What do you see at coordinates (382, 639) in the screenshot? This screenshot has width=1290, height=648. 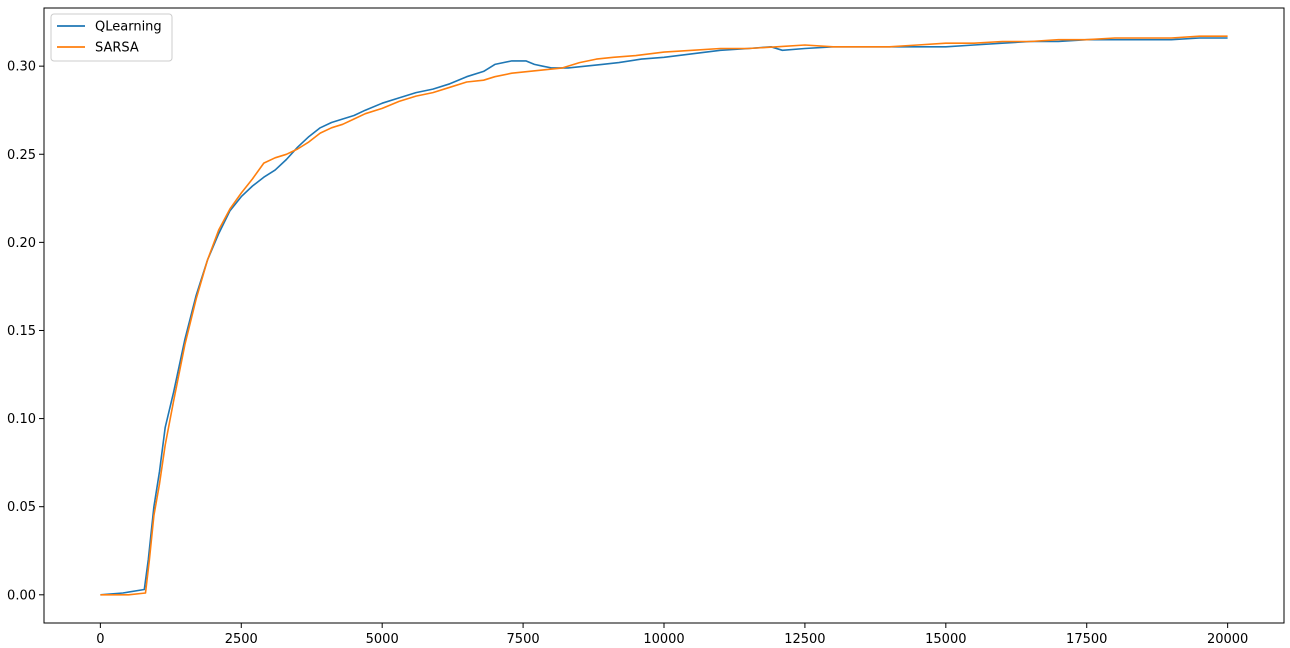 I see `x-tick-label: 5000` at bounding box center [382, 639].